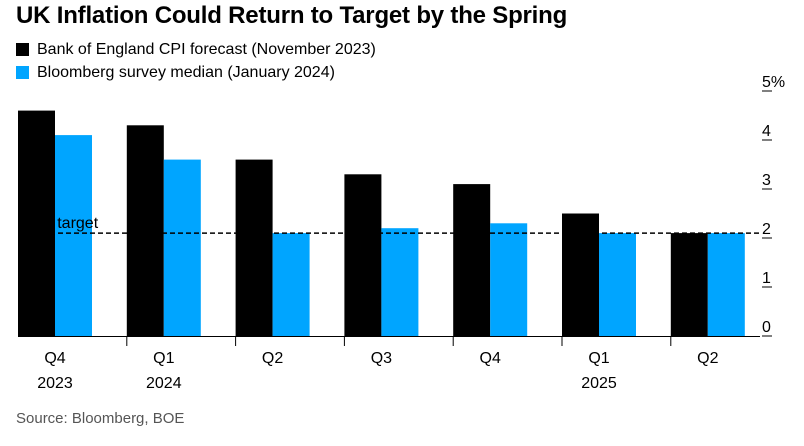 The height and width of the screenshot is (446, 804). I want to click on x-tick-label-5: Q1, so click(598, 358).